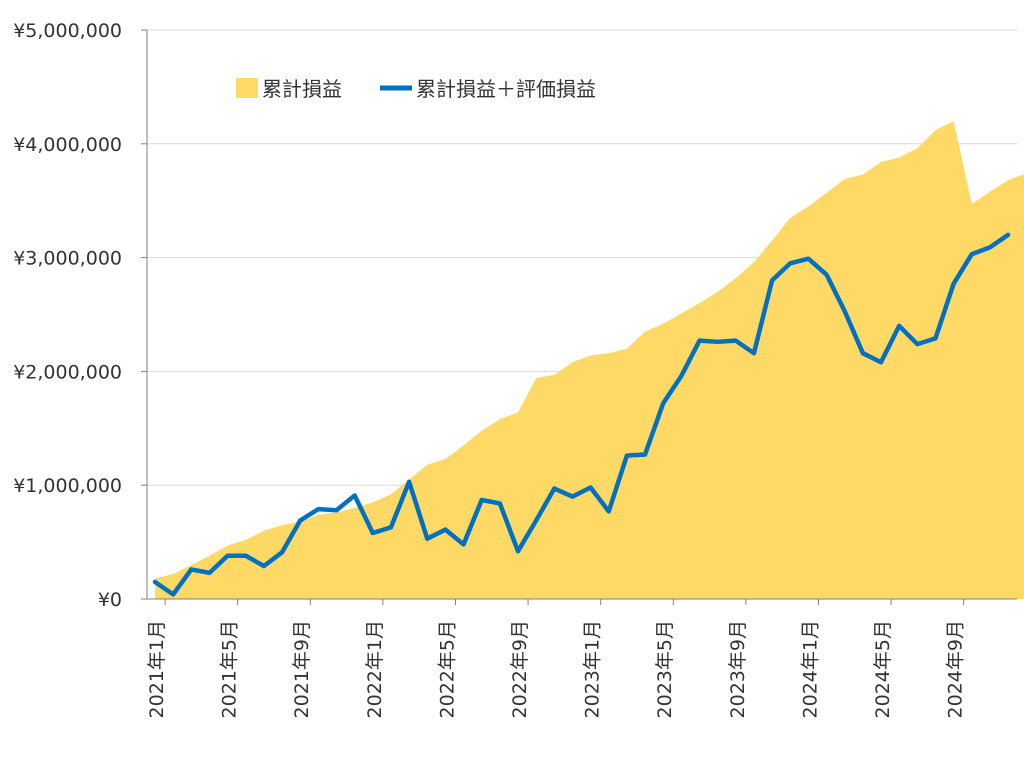  I want to click on y-tick-label: ¥3,000,000, so click(67, 259).